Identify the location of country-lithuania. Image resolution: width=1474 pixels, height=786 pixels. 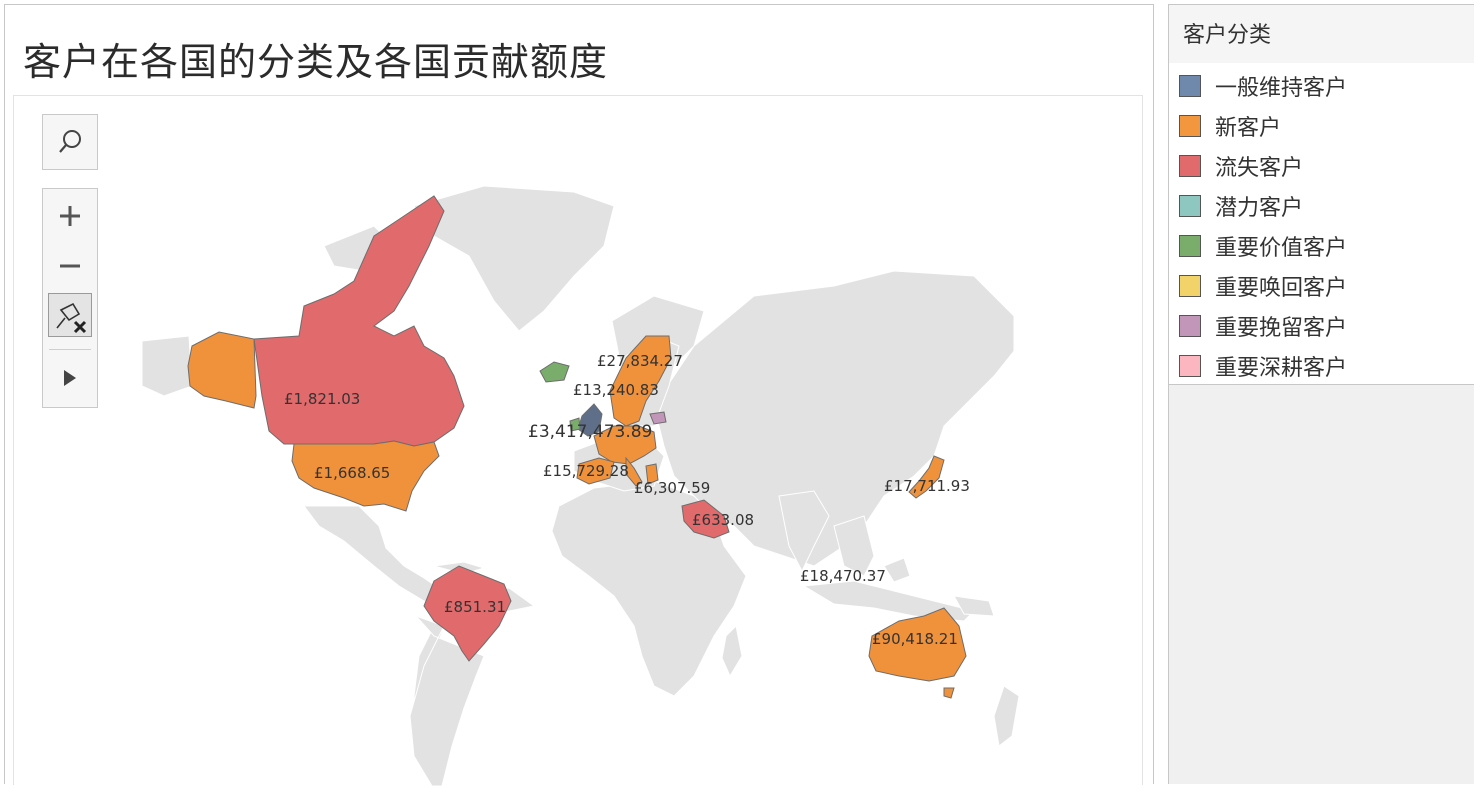
(658, 418).